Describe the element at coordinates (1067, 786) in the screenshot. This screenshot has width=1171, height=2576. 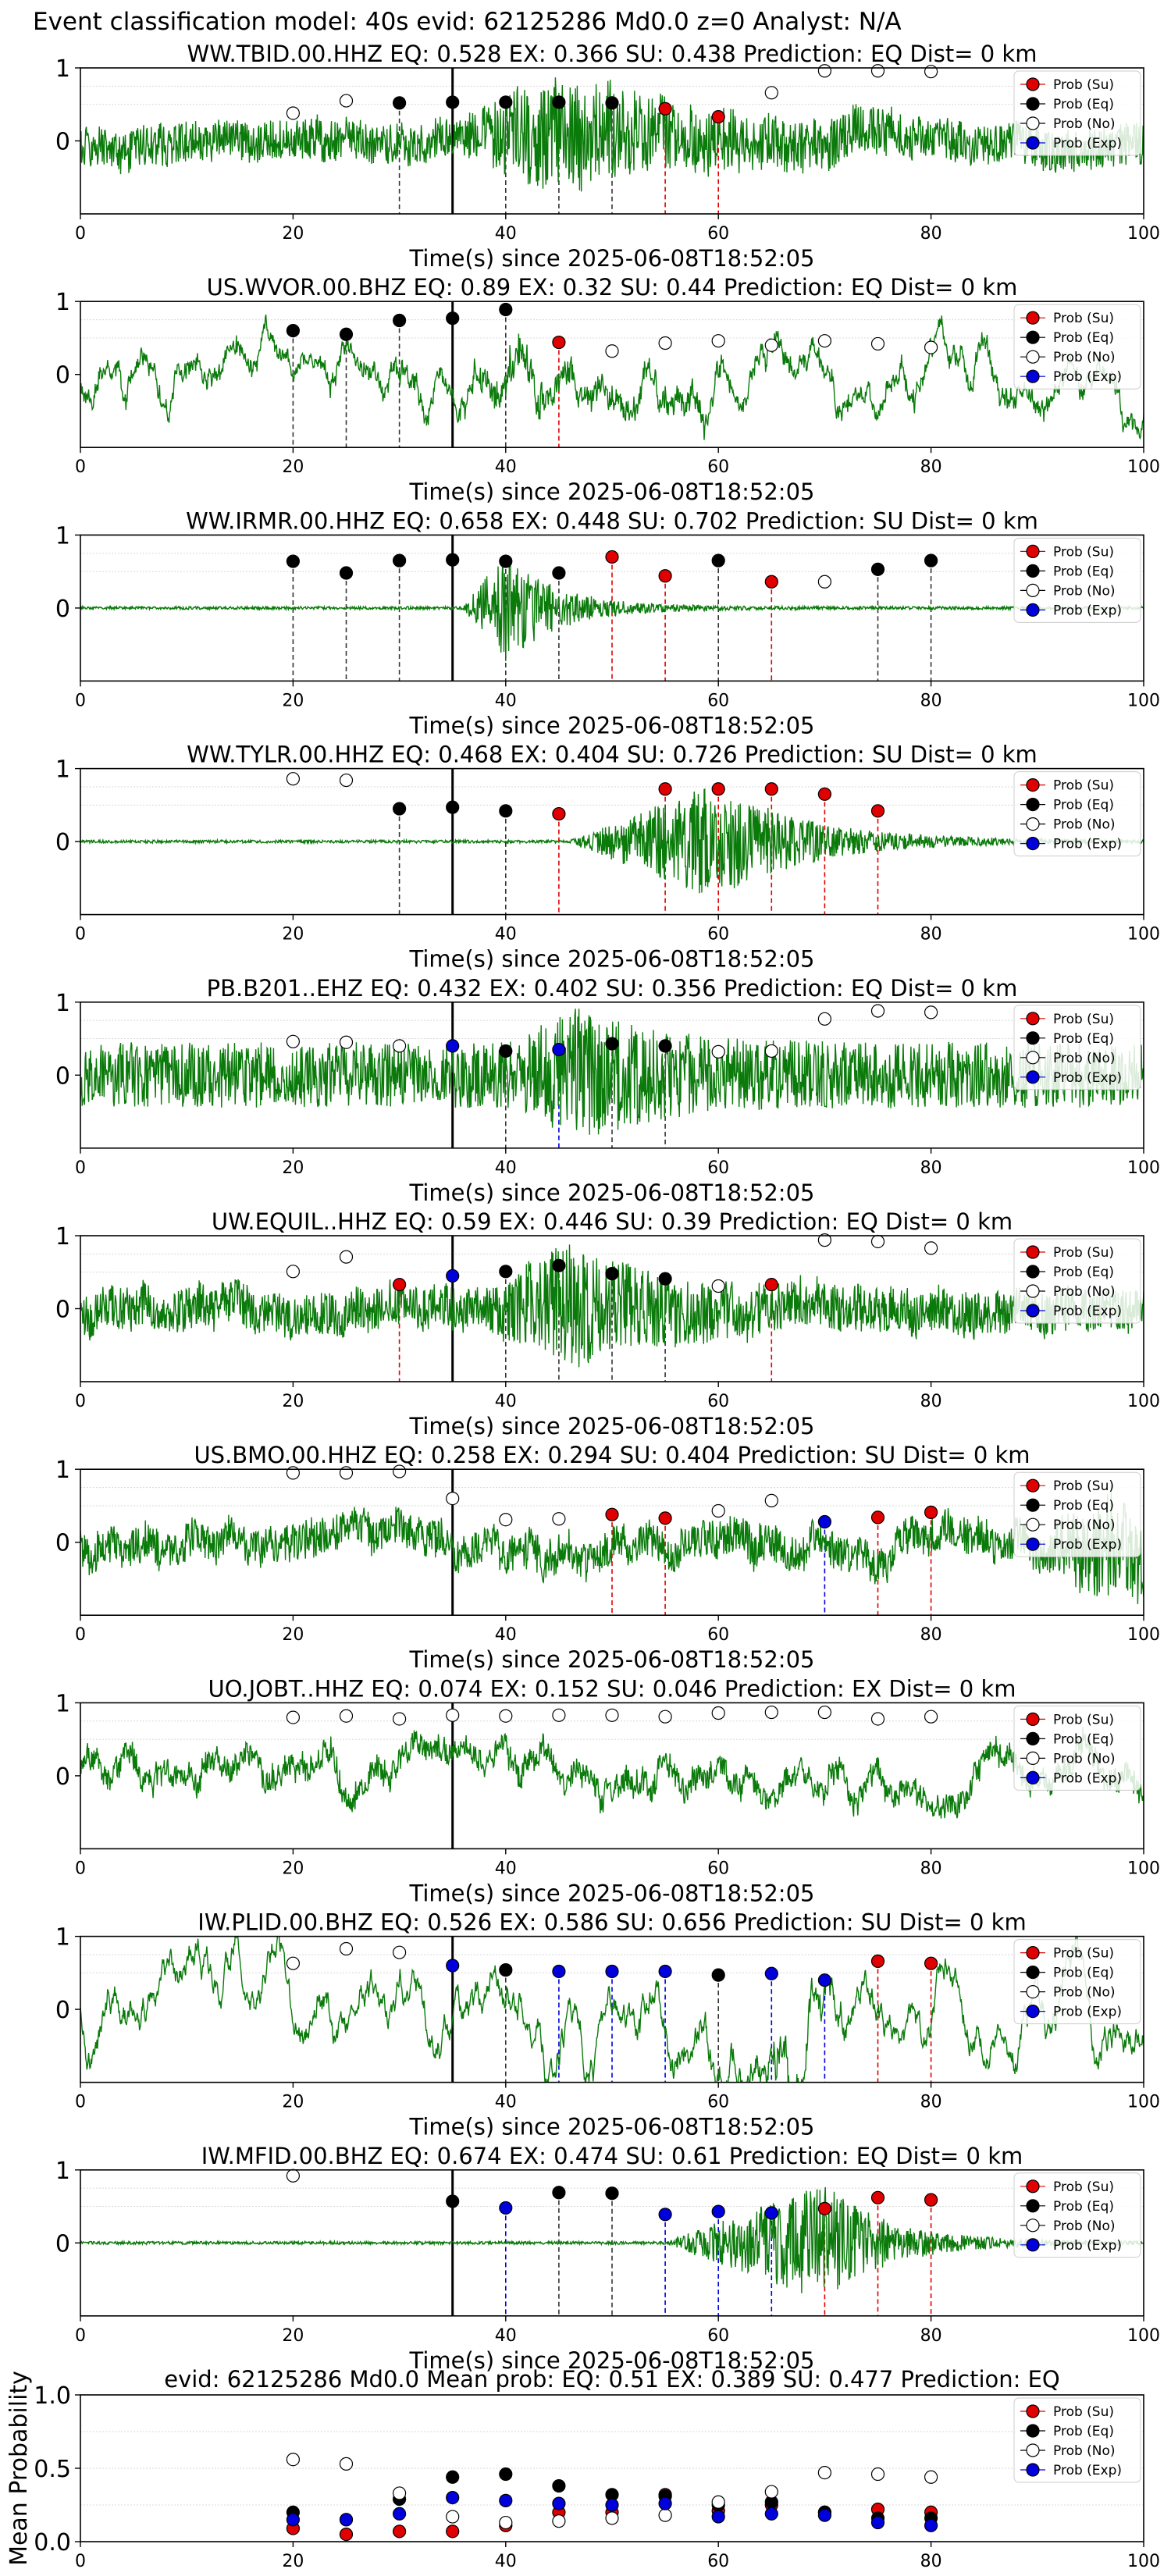
I see `legend-entry: Prob (Su)` at that location.